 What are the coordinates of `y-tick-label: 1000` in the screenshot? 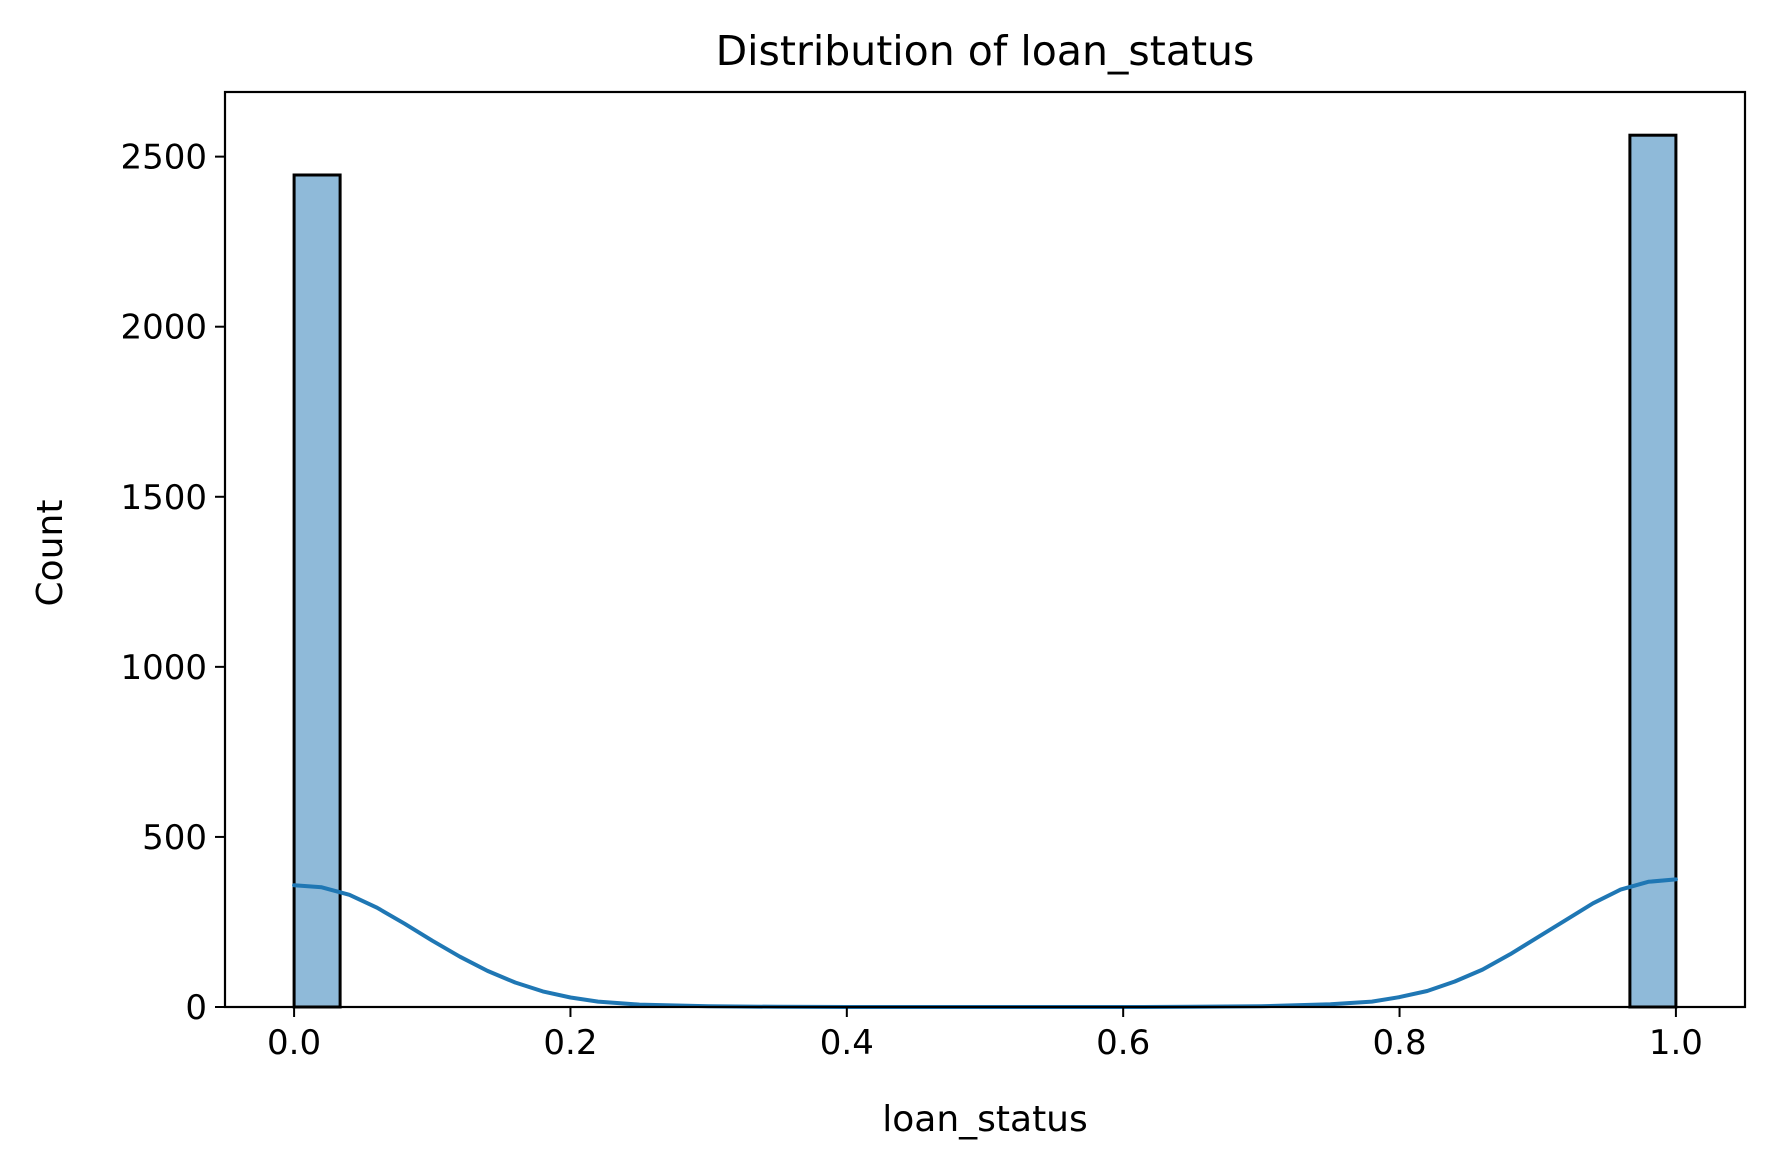 It's located at (163, 668).